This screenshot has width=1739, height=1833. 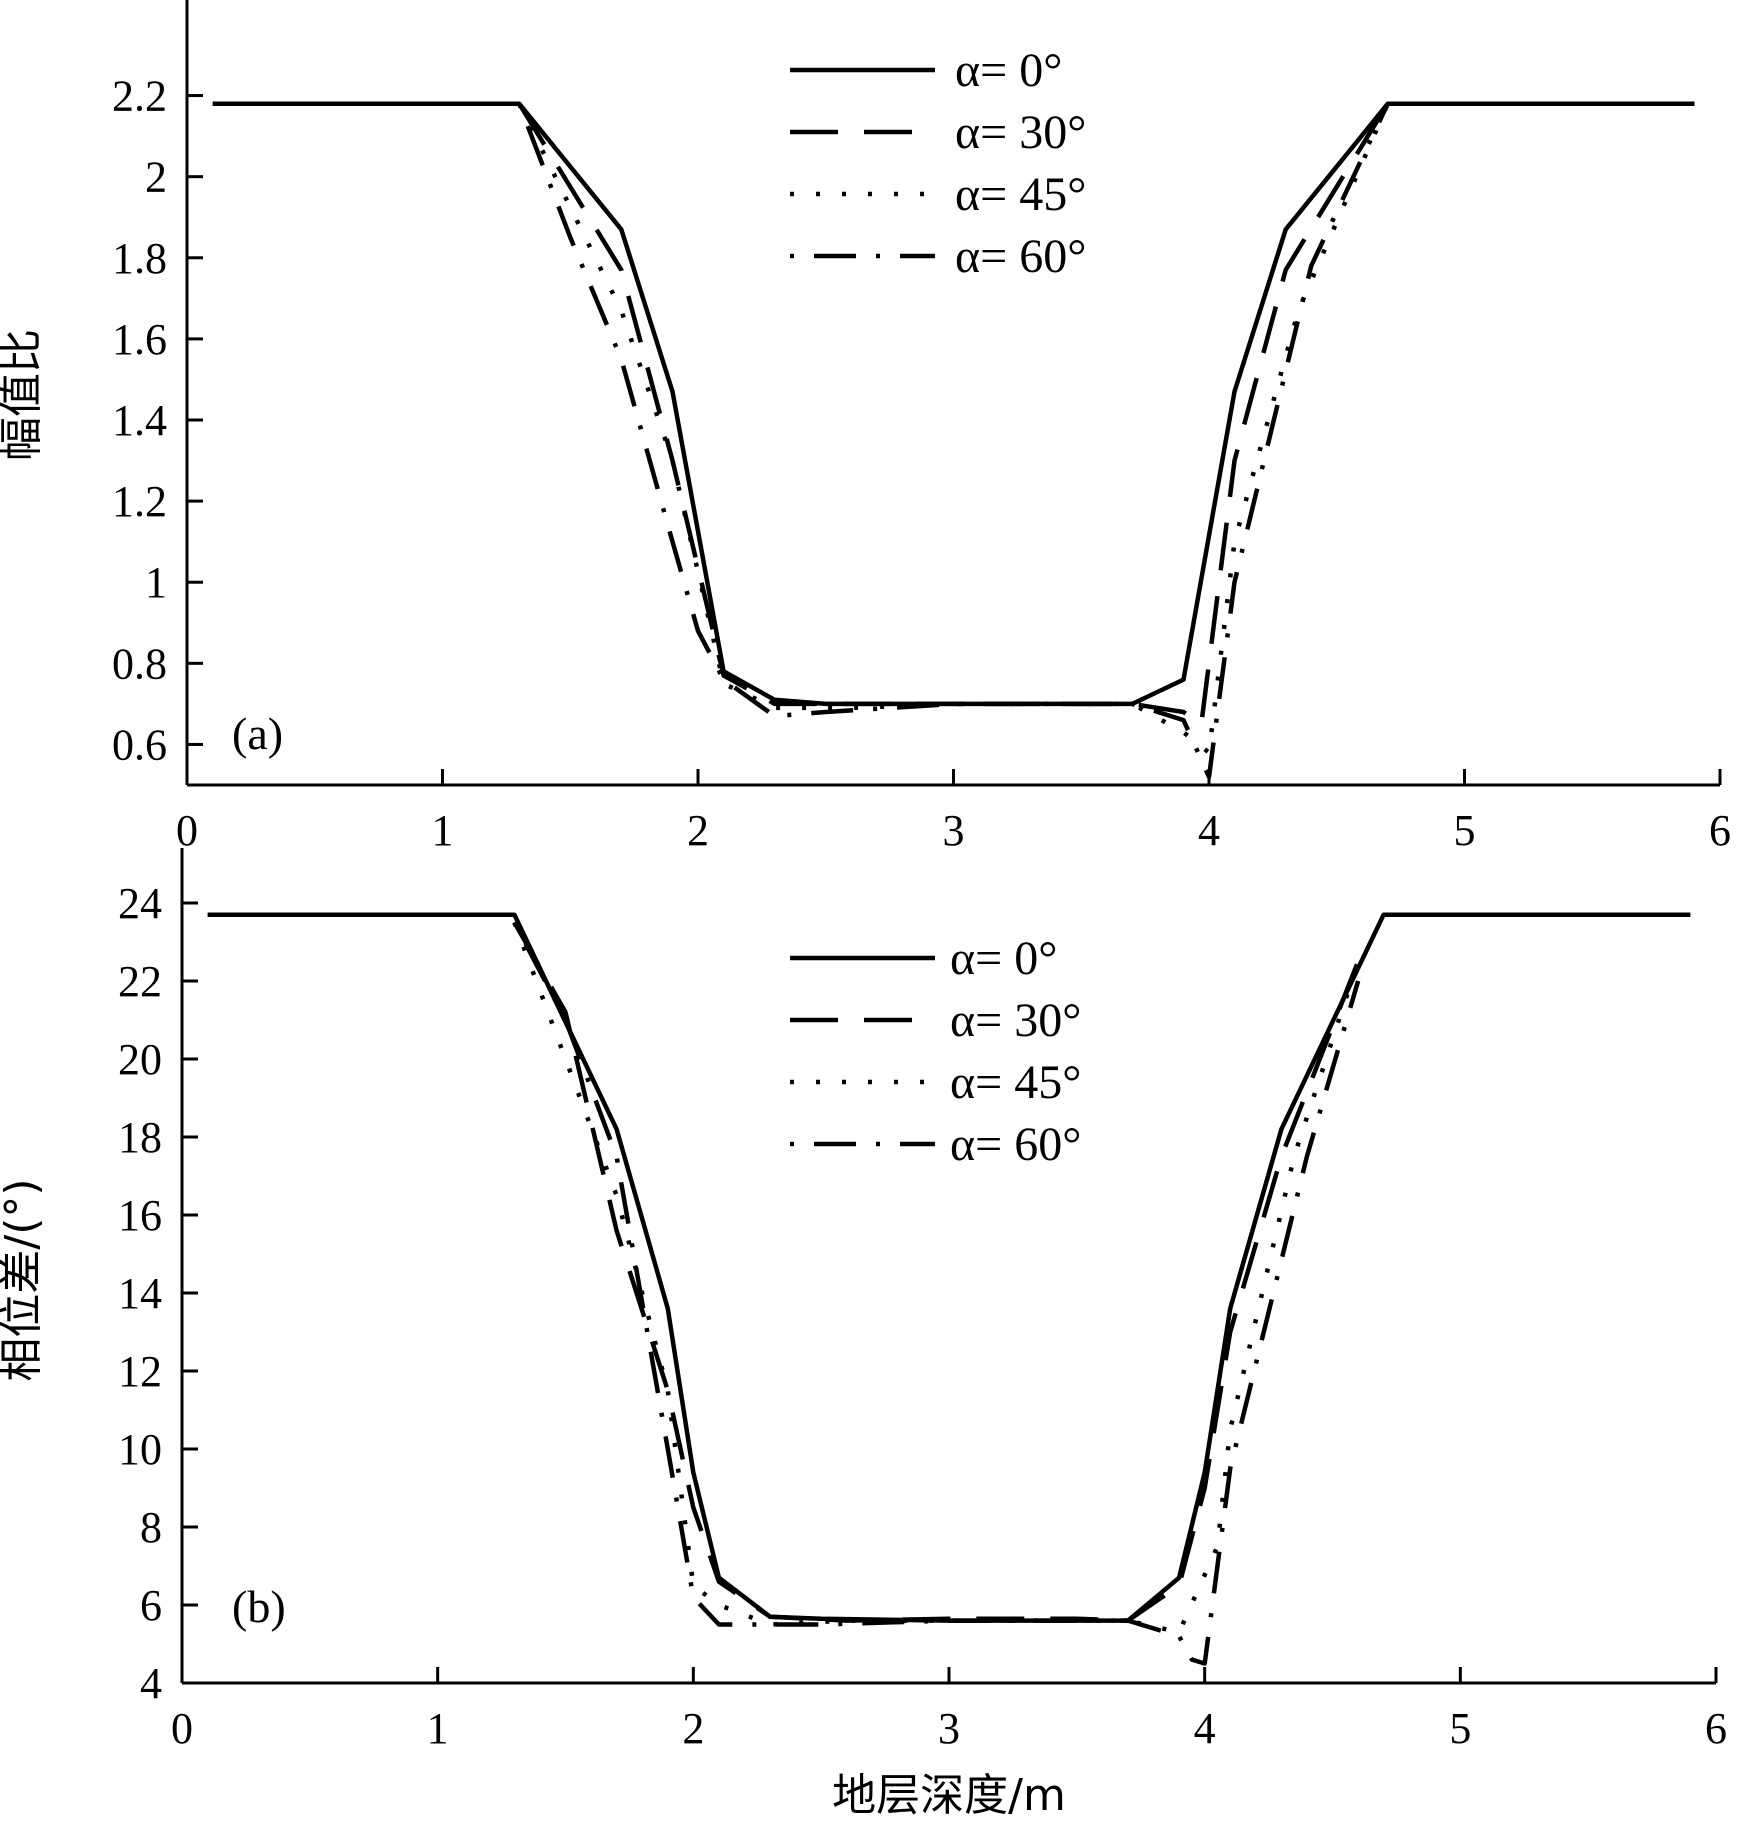 What do you see at coordinates (259, 1606) in the screenshot?
I see `panel-label: (b)` at bounding box center [259, 1606].